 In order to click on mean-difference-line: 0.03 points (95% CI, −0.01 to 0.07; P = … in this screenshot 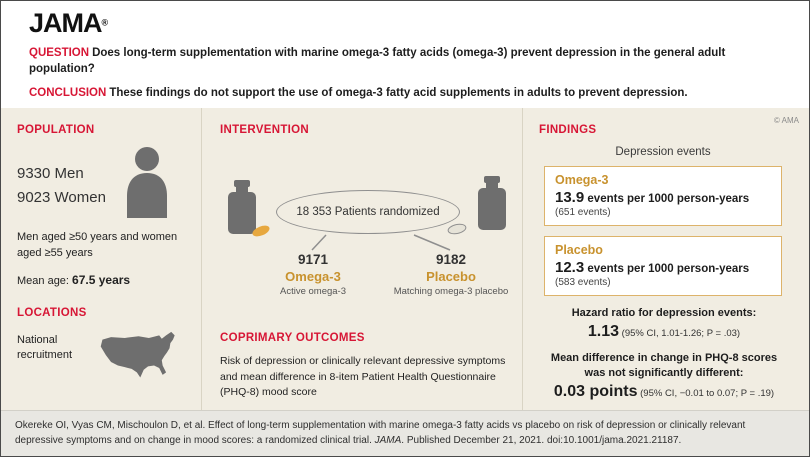, I will do `click(664, 392)`.